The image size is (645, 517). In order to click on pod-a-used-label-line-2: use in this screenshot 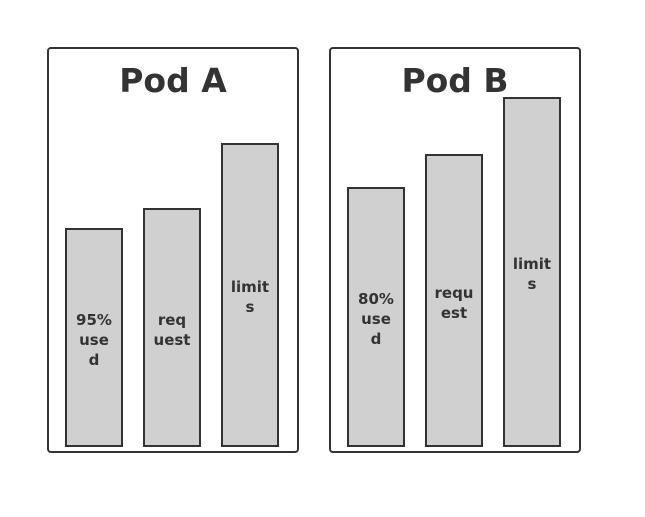, I will do `click(94, 340)`.